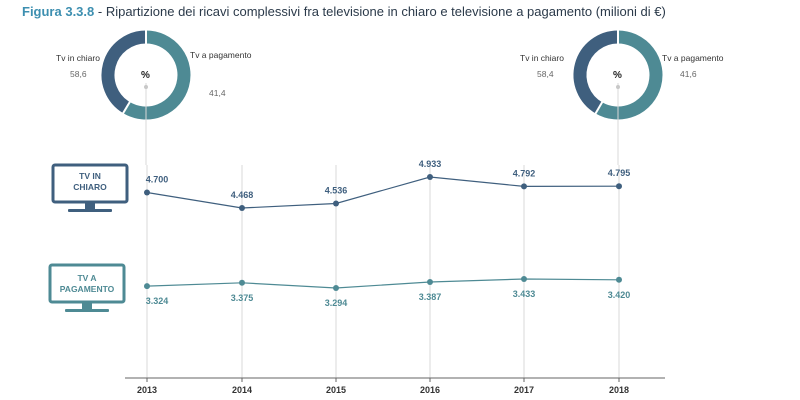 The height and width of the screenshot is (400, 800). Describe the element at coordinates (90, 187) in the screenshot. I see `tv-chiaro-label-line2: CHIARO` at that location.